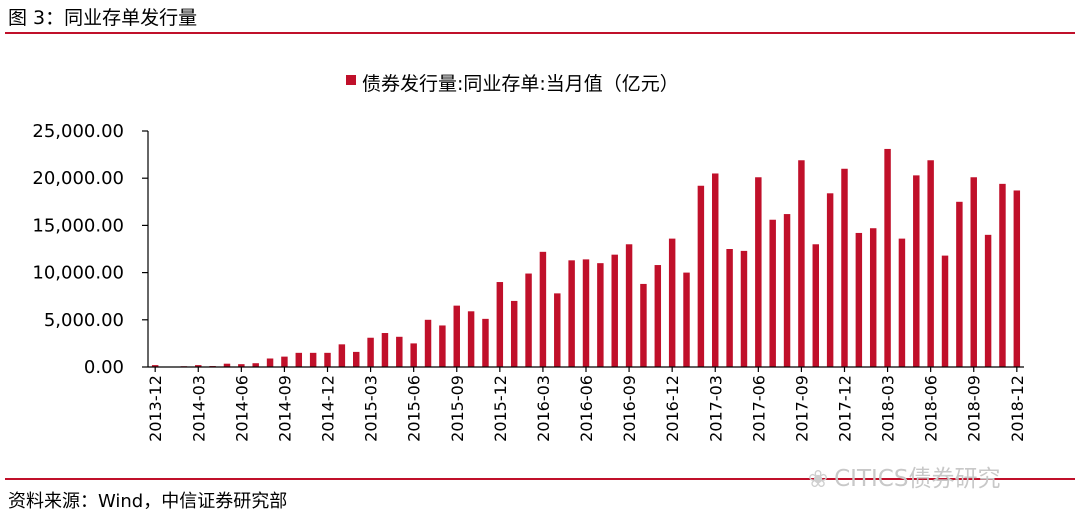 The image size is (1080, 525). What do you see at coordinates (500, 408) in the screenshot?
I see `x-tick-label: 2015-12` at bounding box center [500, 408].